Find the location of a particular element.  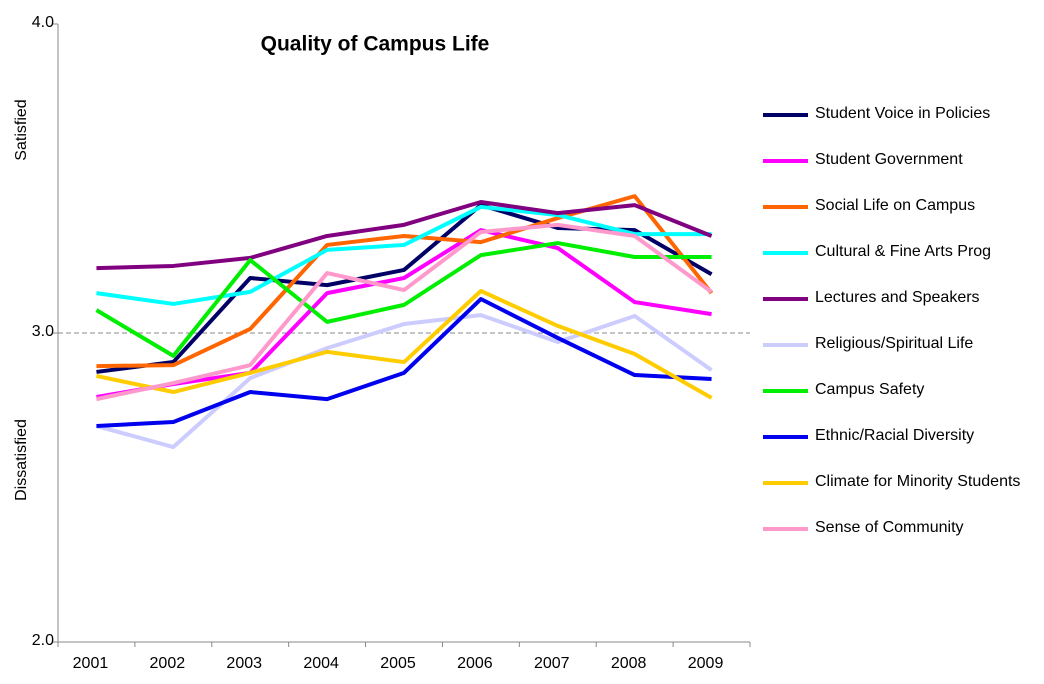

legend-label: Sense of Community is located at coordinates (889, 527).